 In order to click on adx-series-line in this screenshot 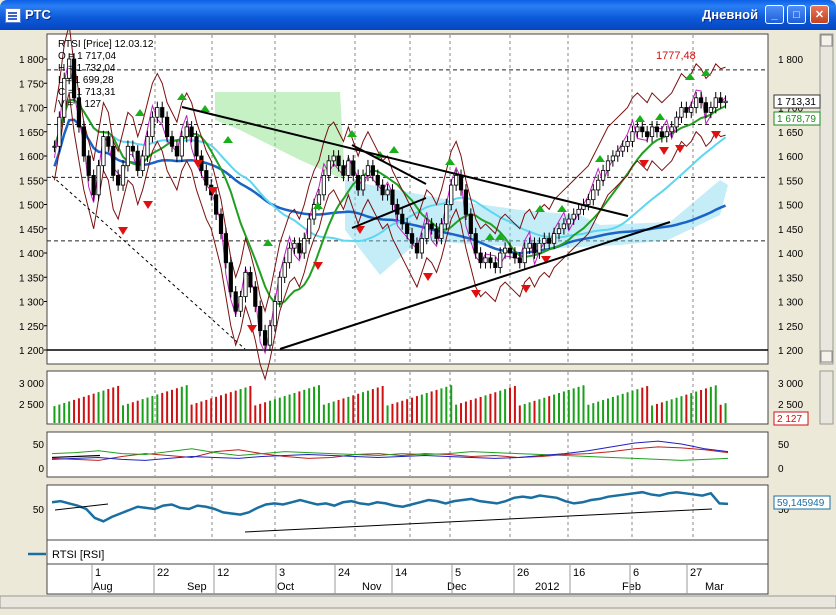, I will do `click(390, 450)`.